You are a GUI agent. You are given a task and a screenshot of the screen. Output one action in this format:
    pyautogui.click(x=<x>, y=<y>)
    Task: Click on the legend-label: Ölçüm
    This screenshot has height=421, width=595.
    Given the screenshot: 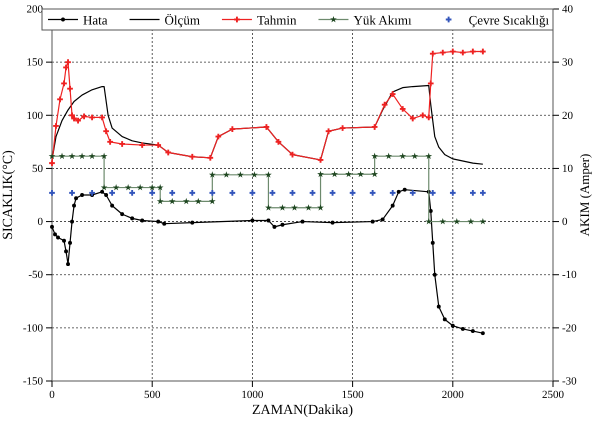 What is the action you would take?
    pyautogui.click(x=182, y=20)
    